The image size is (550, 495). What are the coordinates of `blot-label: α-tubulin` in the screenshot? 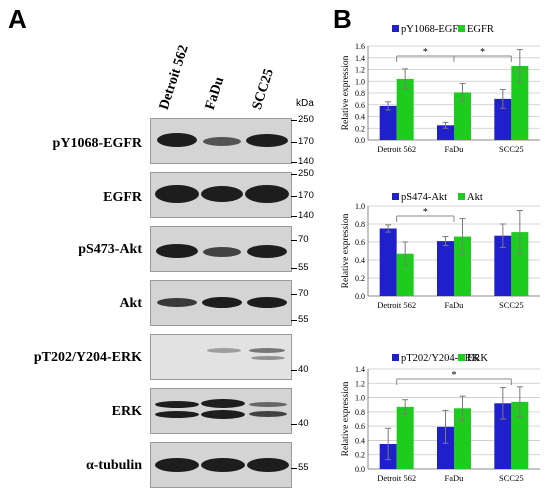 It's located at (113, 465).